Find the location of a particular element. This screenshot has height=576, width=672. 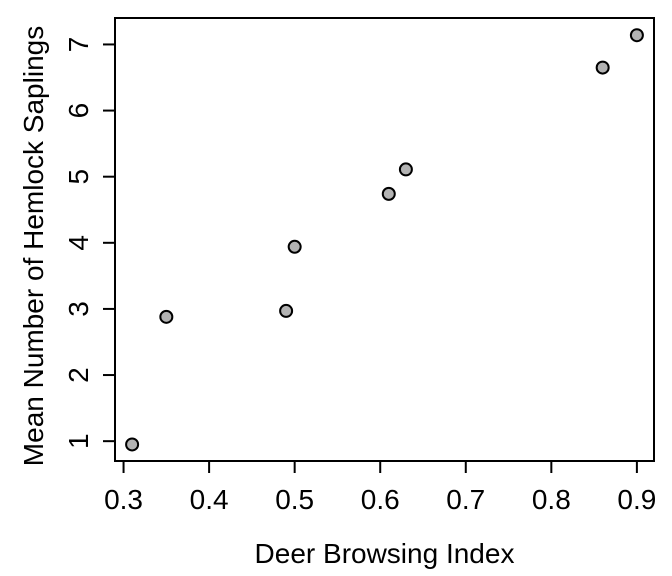

y-tick-label: 7 is located at coordinates (78, 45).